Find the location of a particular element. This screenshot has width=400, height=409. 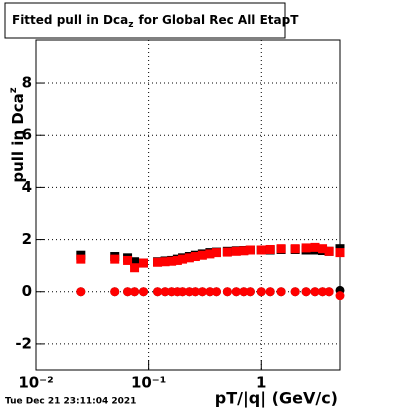

y-tick-label: 6 is located at coordinates (27, 135).